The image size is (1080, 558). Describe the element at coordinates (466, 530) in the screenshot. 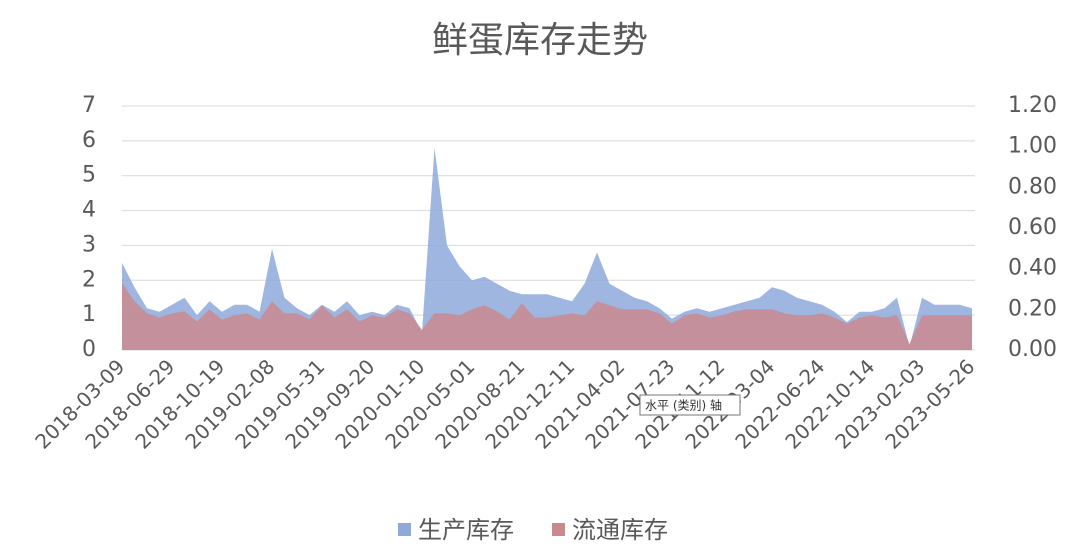

I see `legend-label: 生产库存` at that location.